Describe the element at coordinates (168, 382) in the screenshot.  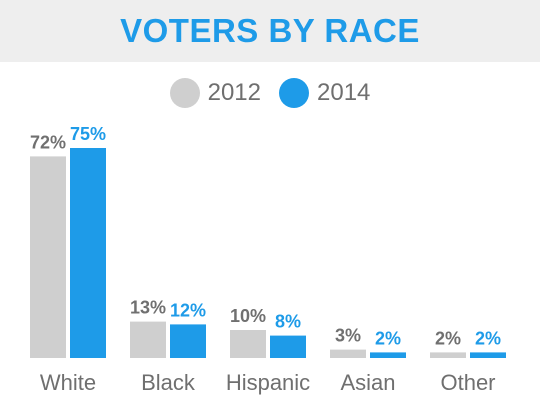
I see `category-label-black: Black` at that location.